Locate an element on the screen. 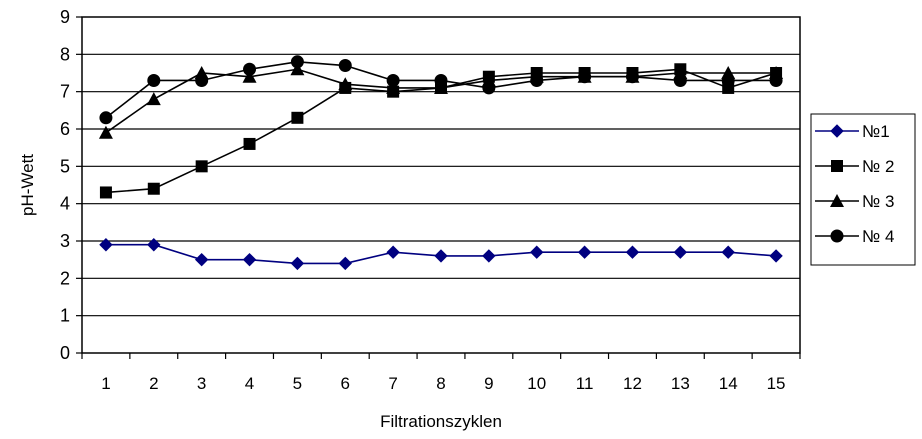 Image resolution: width=922 pixels, height=439 pixels. y-tick-label: 0 is located at coordinates (65, 353).